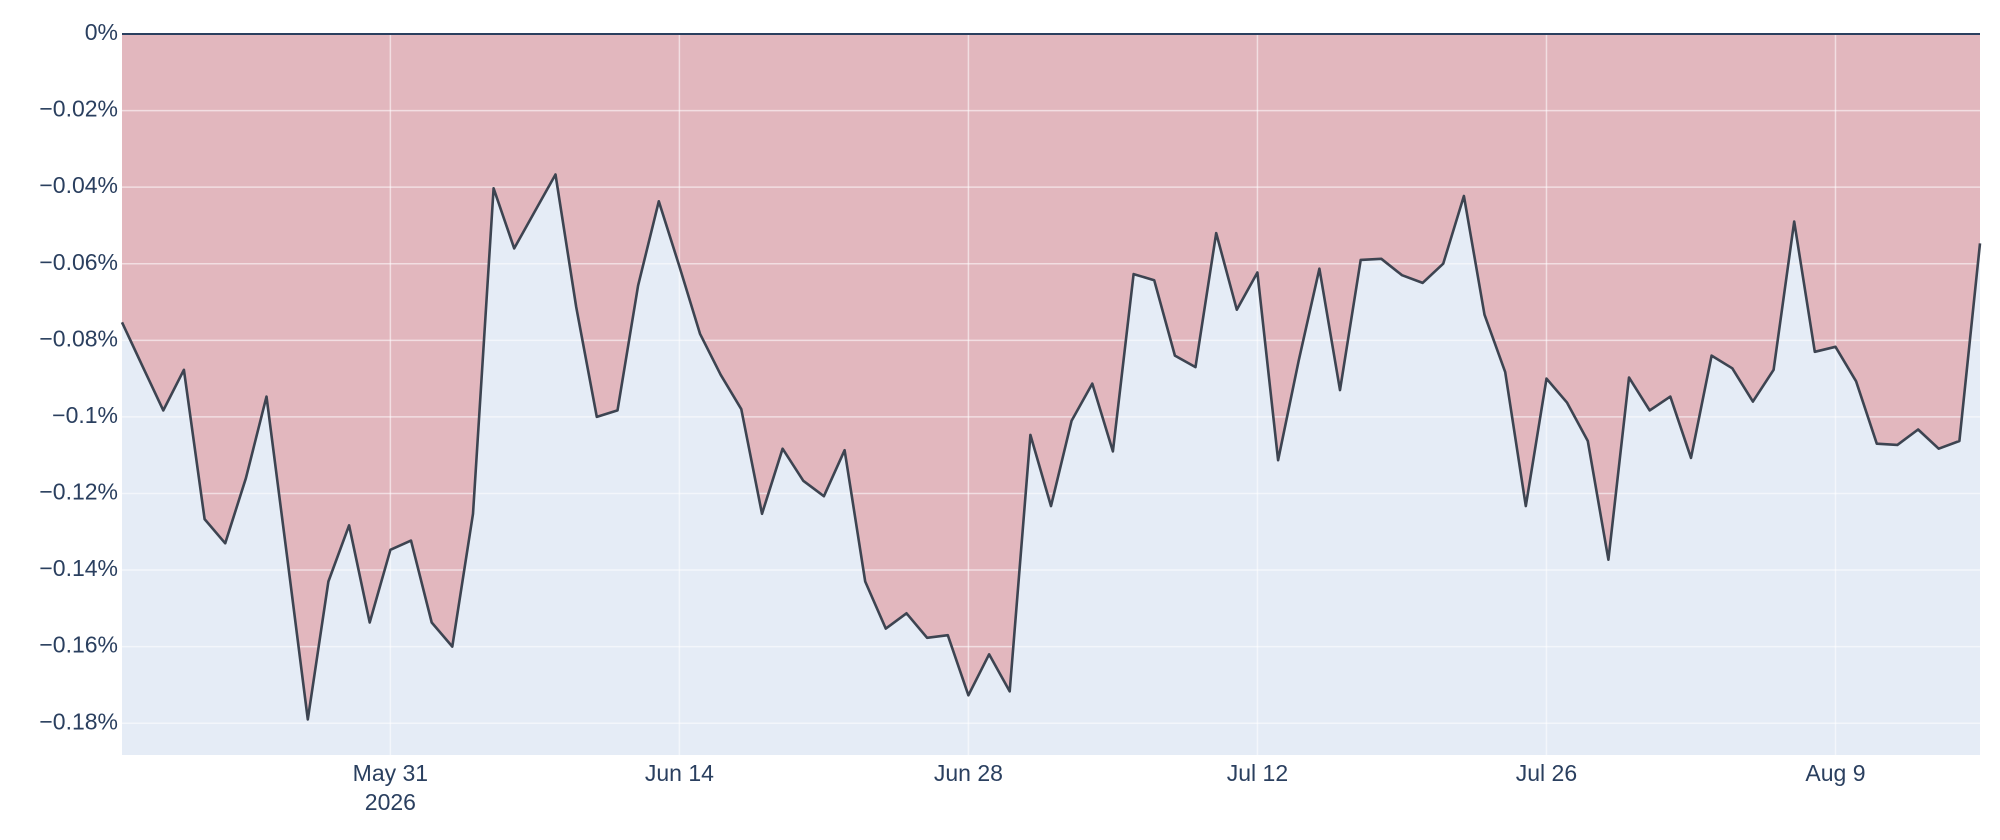 Image resolution: width=2000 pixels, height=840 pixels. What do you see at coordinates (101, 32) in the screenshot?
I see `y-tick-label: 0%` at bounding box center [101, 32].